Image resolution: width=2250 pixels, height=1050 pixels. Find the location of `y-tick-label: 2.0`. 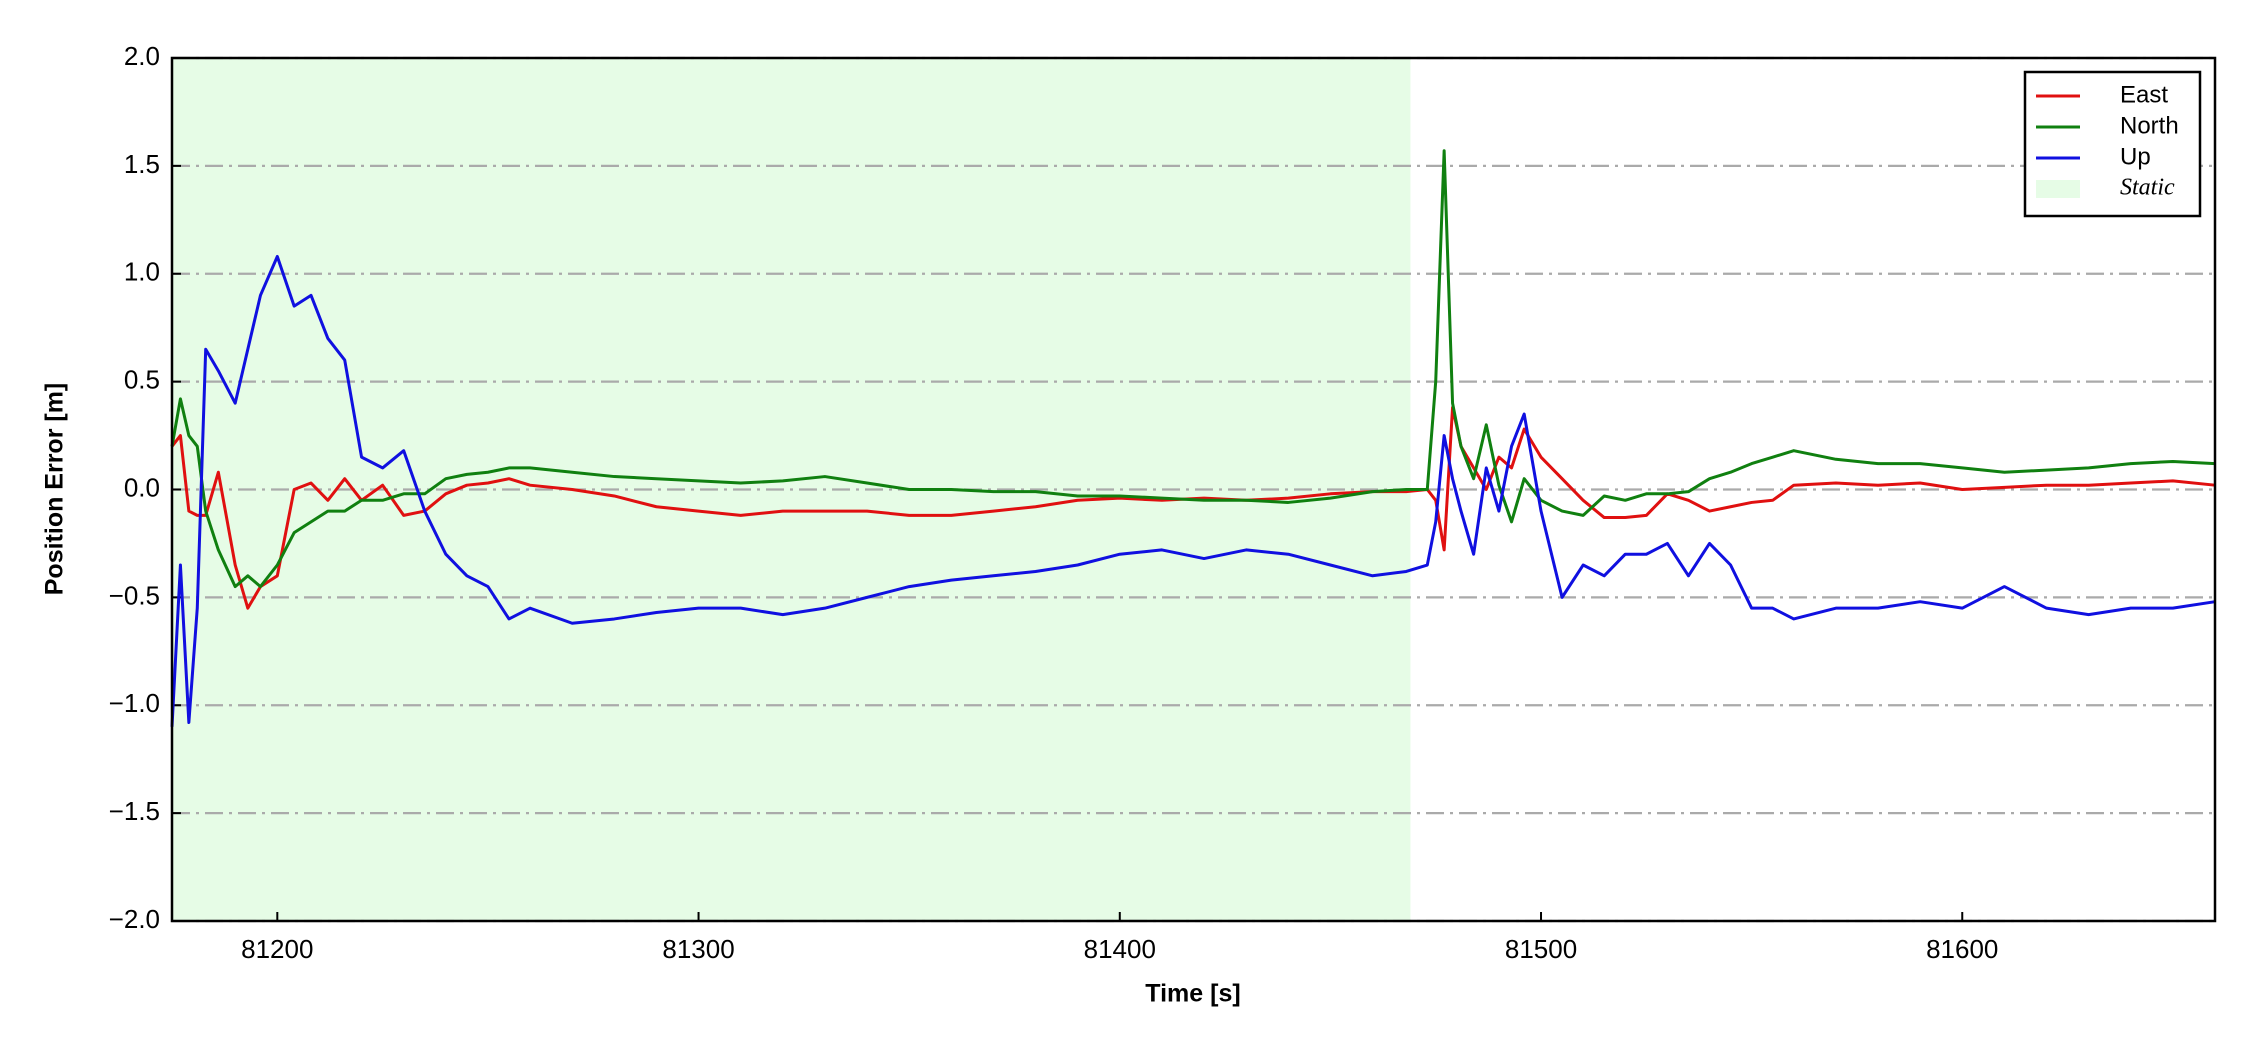

y-tick-label: 2.0 is located at coordinates (142, 56).